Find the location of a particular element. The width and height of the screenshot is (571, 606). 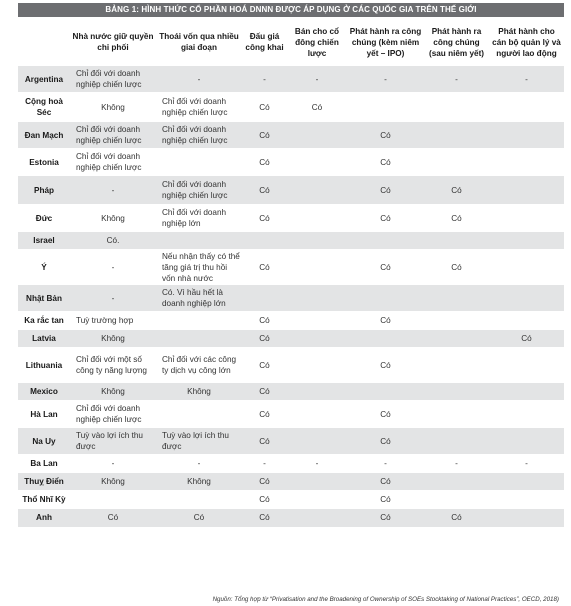

header-cell: Phát hành ra công chúng (sau niêm yết) is located at coordinates (456, 42).